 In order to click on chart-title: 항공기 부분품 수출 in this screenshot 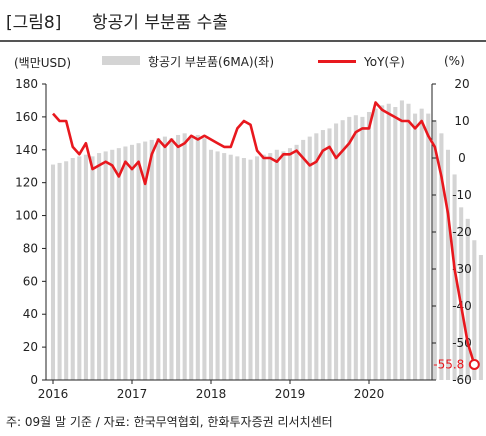, I will do `click(160, 23)`.